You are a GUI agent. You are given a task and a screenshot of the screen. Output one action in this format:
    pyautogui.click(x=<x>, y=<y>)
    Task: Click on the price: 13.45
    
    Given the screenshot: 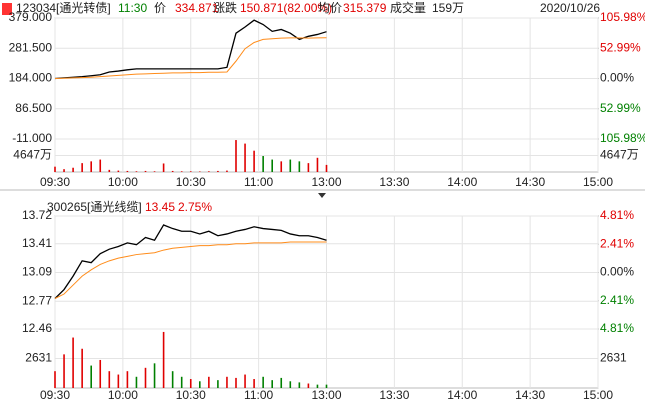 What is the action you would take?
    pyautogui.click(x=160, y=207)
    